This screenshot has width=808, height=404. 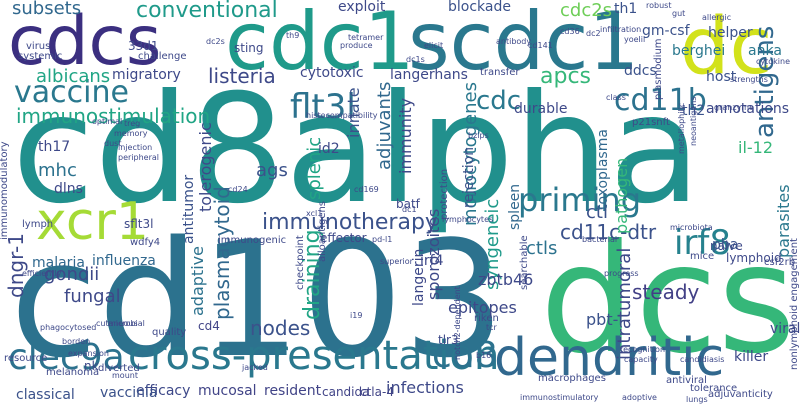 What do you see at coordinates (566, 76) in the screenshot?
I see `word-apcs: apcs` at bounding box center [566, 76].